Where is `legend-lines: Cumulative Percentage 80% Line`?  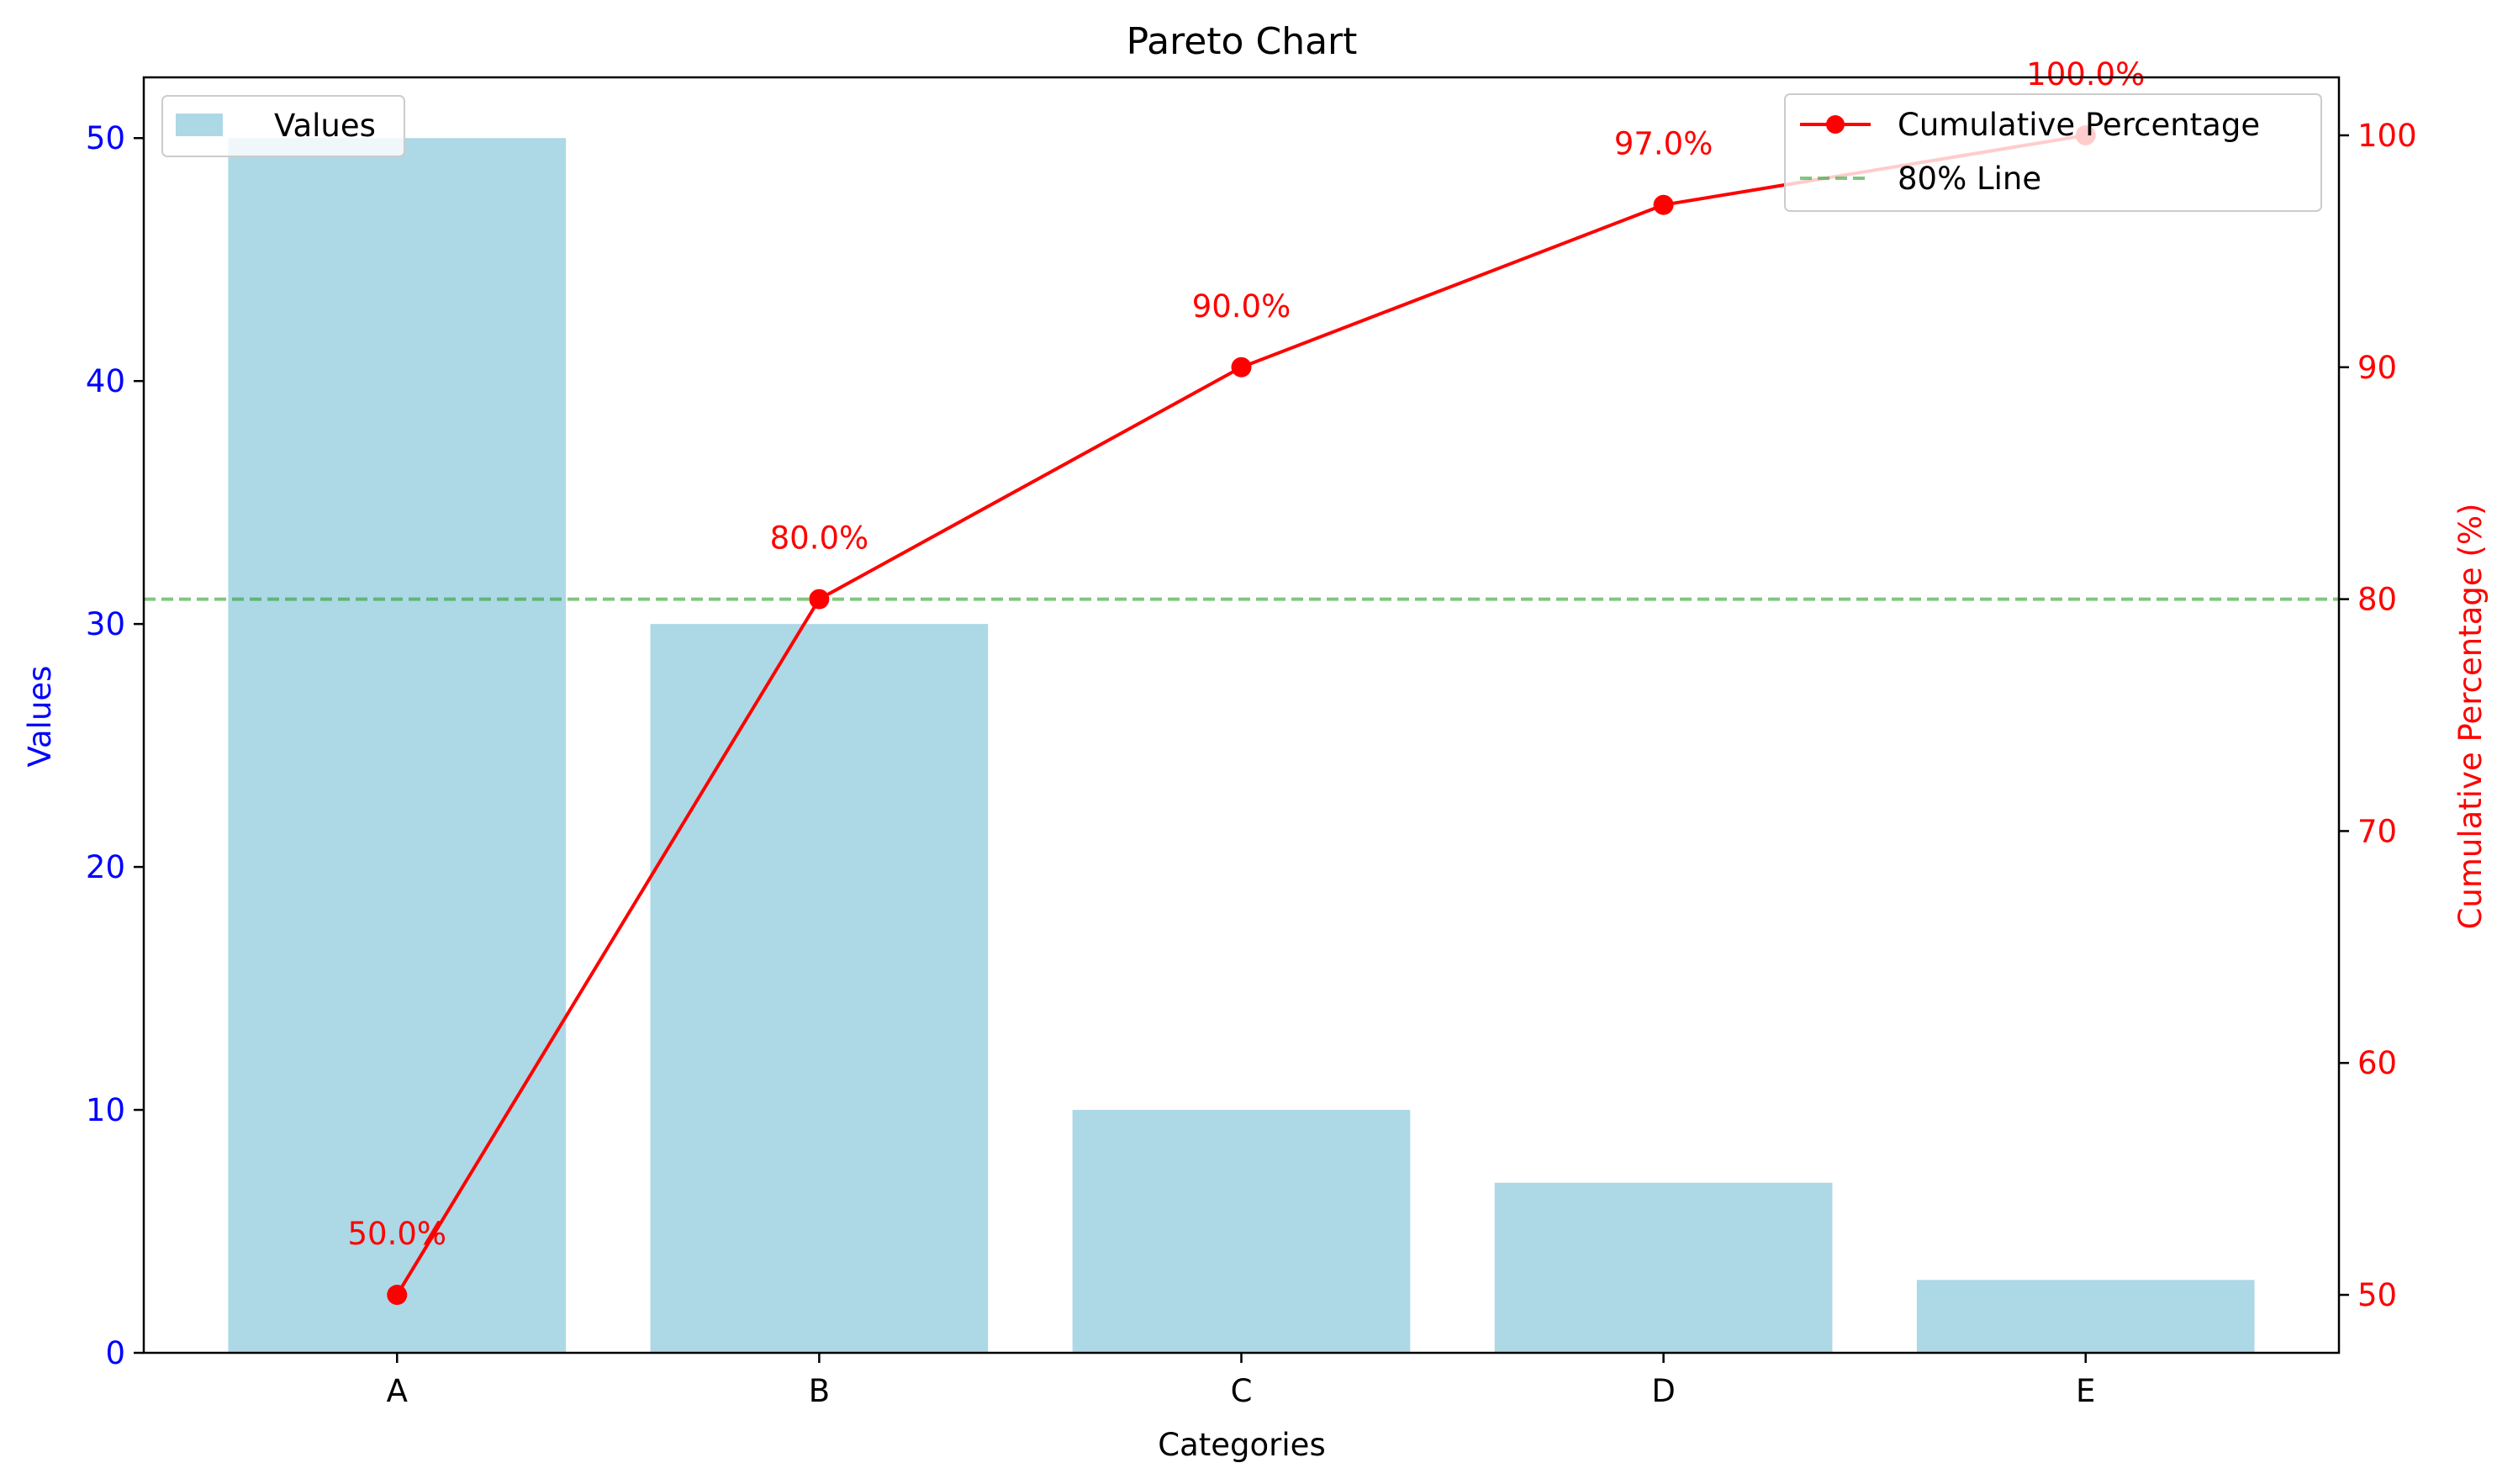 legend-lines: Cumulative Percentage 80% Line is located at coordinates (2053, 152).